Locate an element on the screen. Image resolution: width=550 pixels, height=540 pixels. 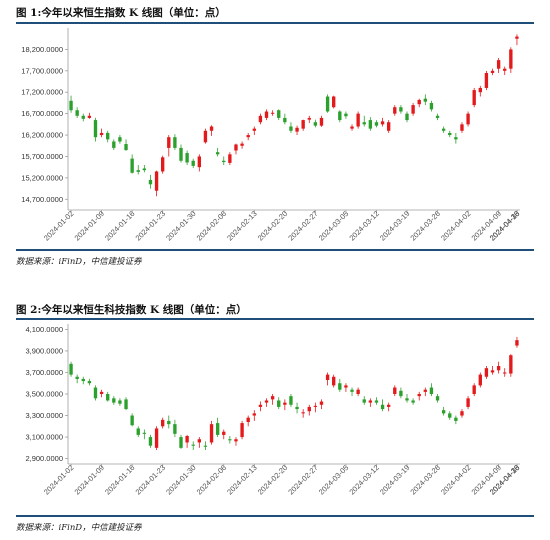
x-tick-label: 2024-01-02 is located at coordinates (58, 479).